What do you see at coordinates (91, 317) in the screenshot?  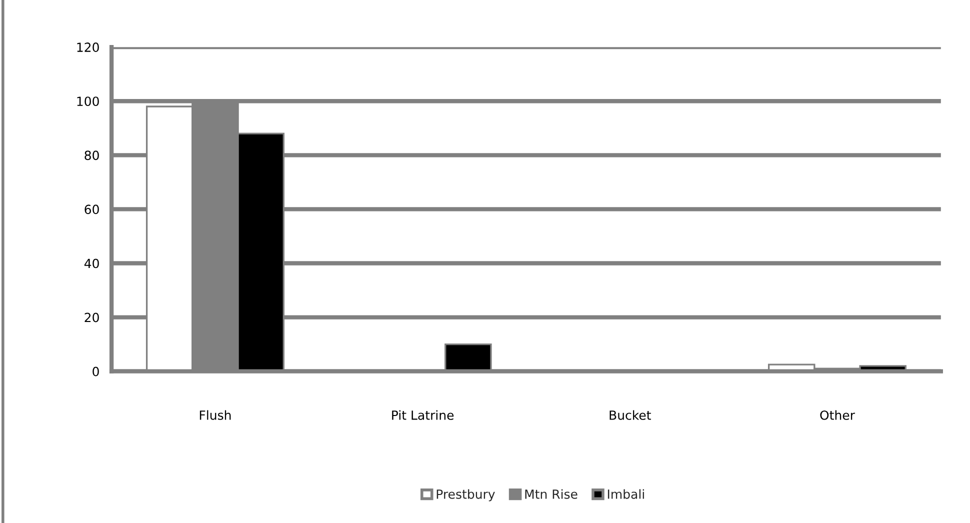 I see `y-tick-label: 20` at bounding box center [91, 317].